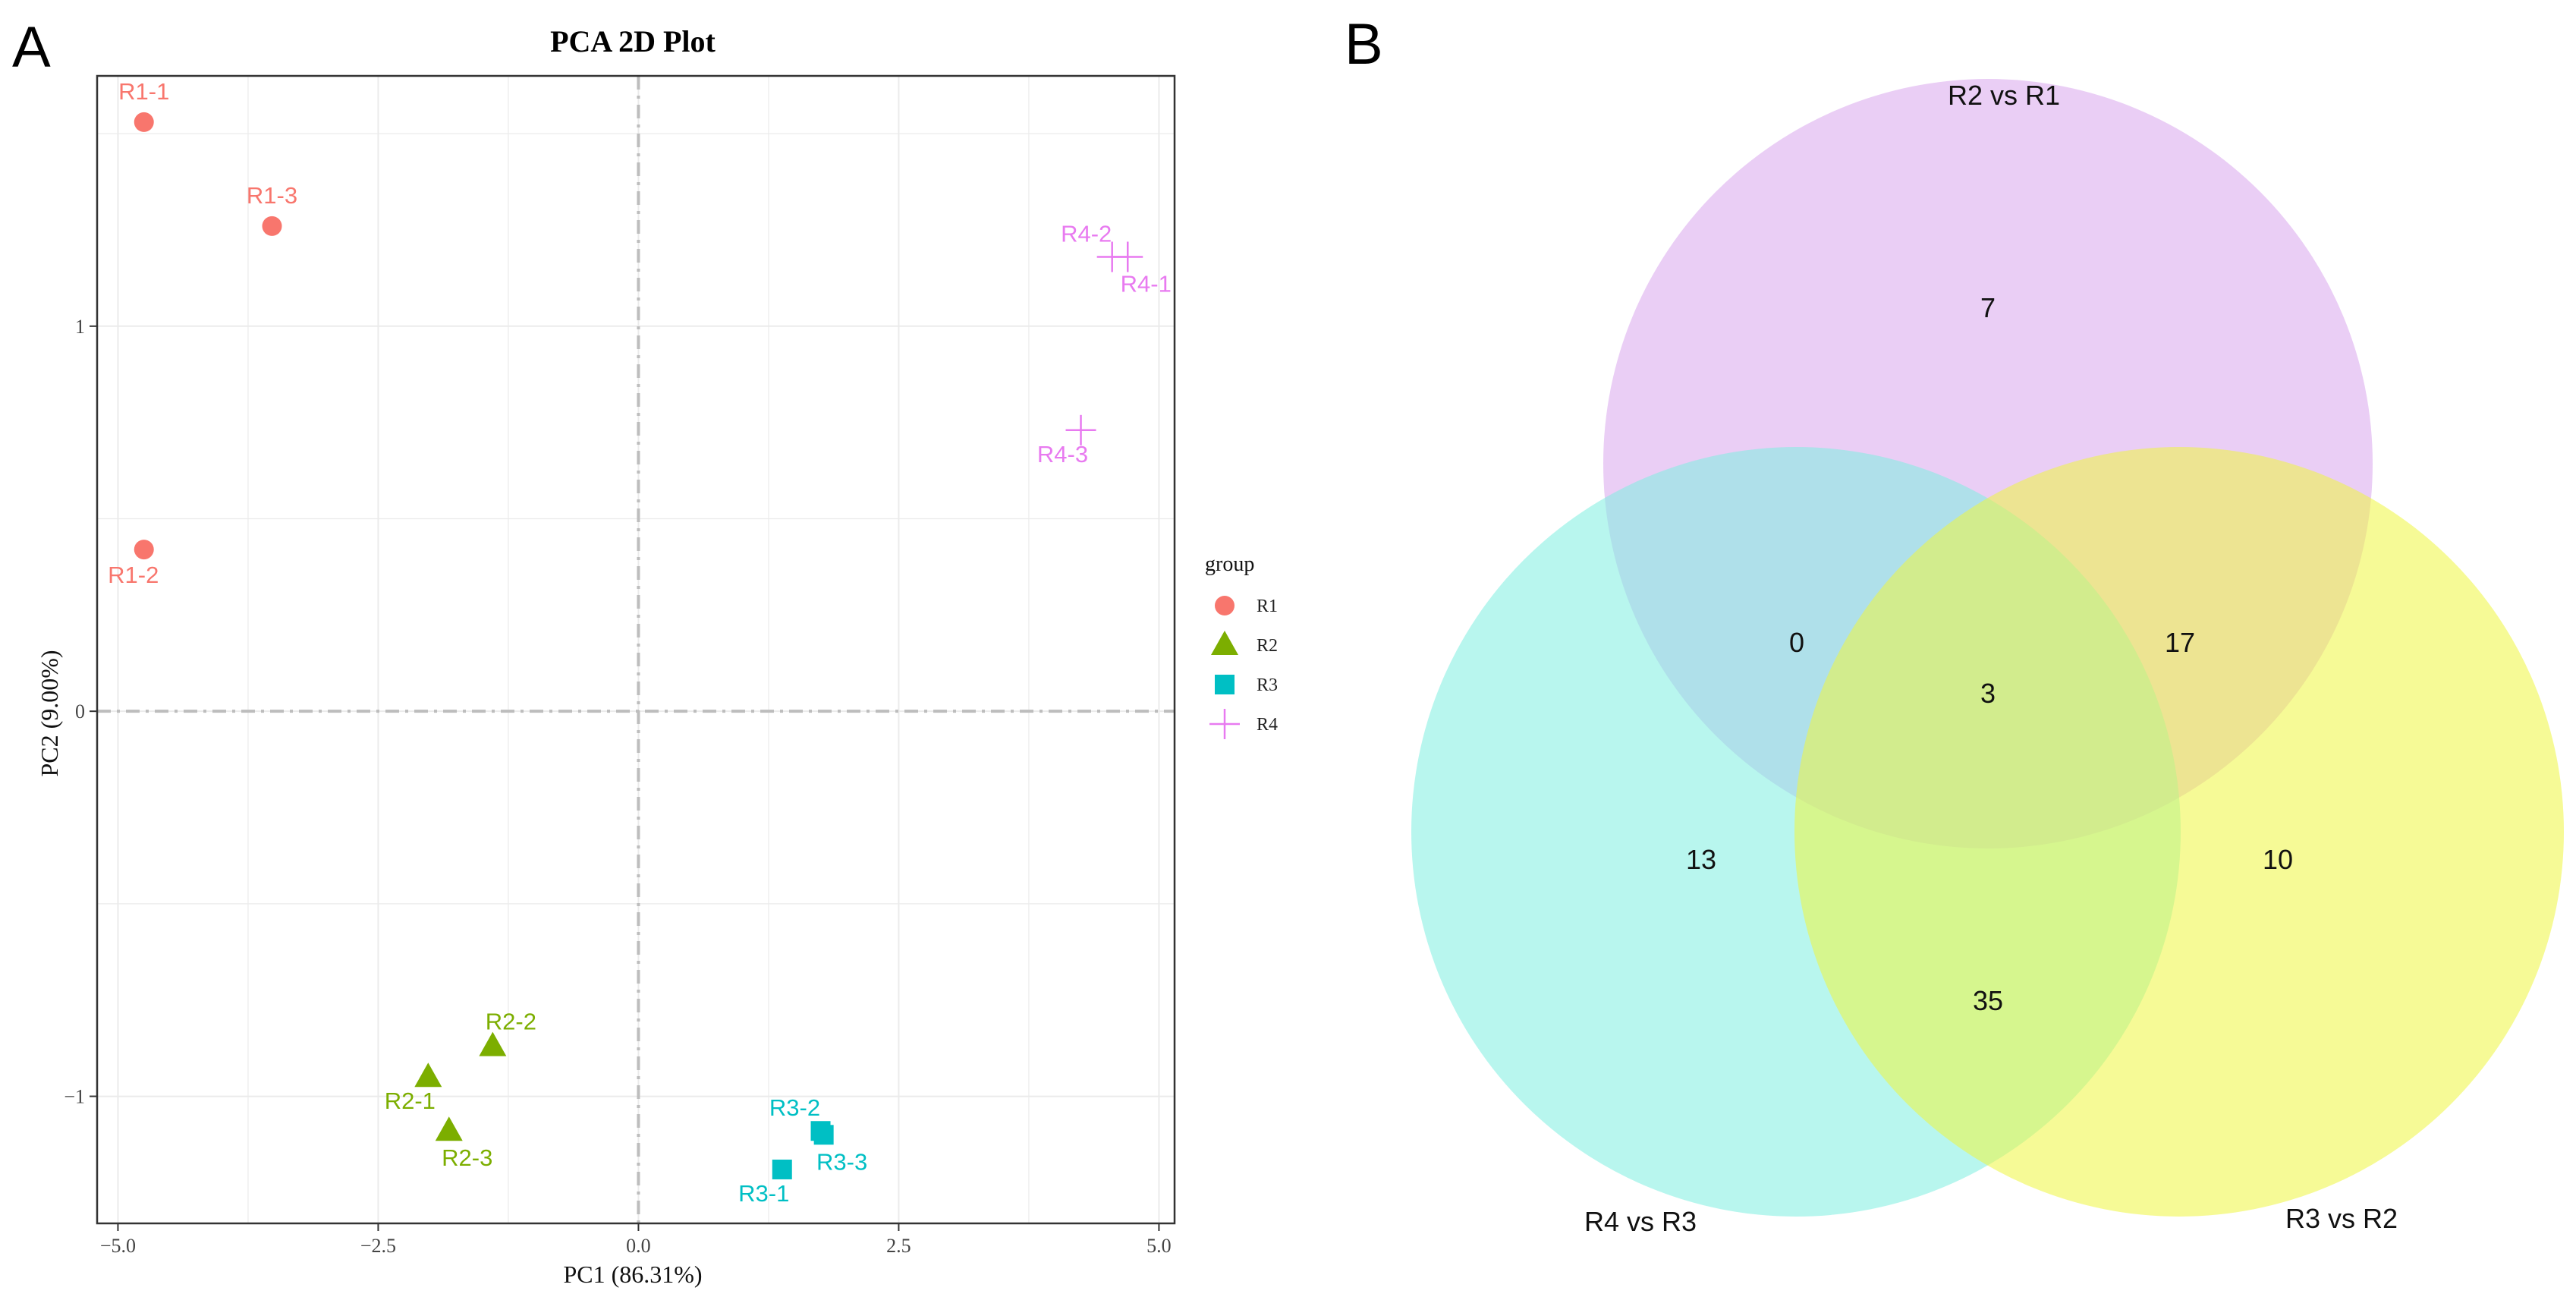 This screenshot has height=1297, width=2576. Describe the element at coordinates (80, 327) in the screenshot. I see `y-tick-label: 1` at that location.